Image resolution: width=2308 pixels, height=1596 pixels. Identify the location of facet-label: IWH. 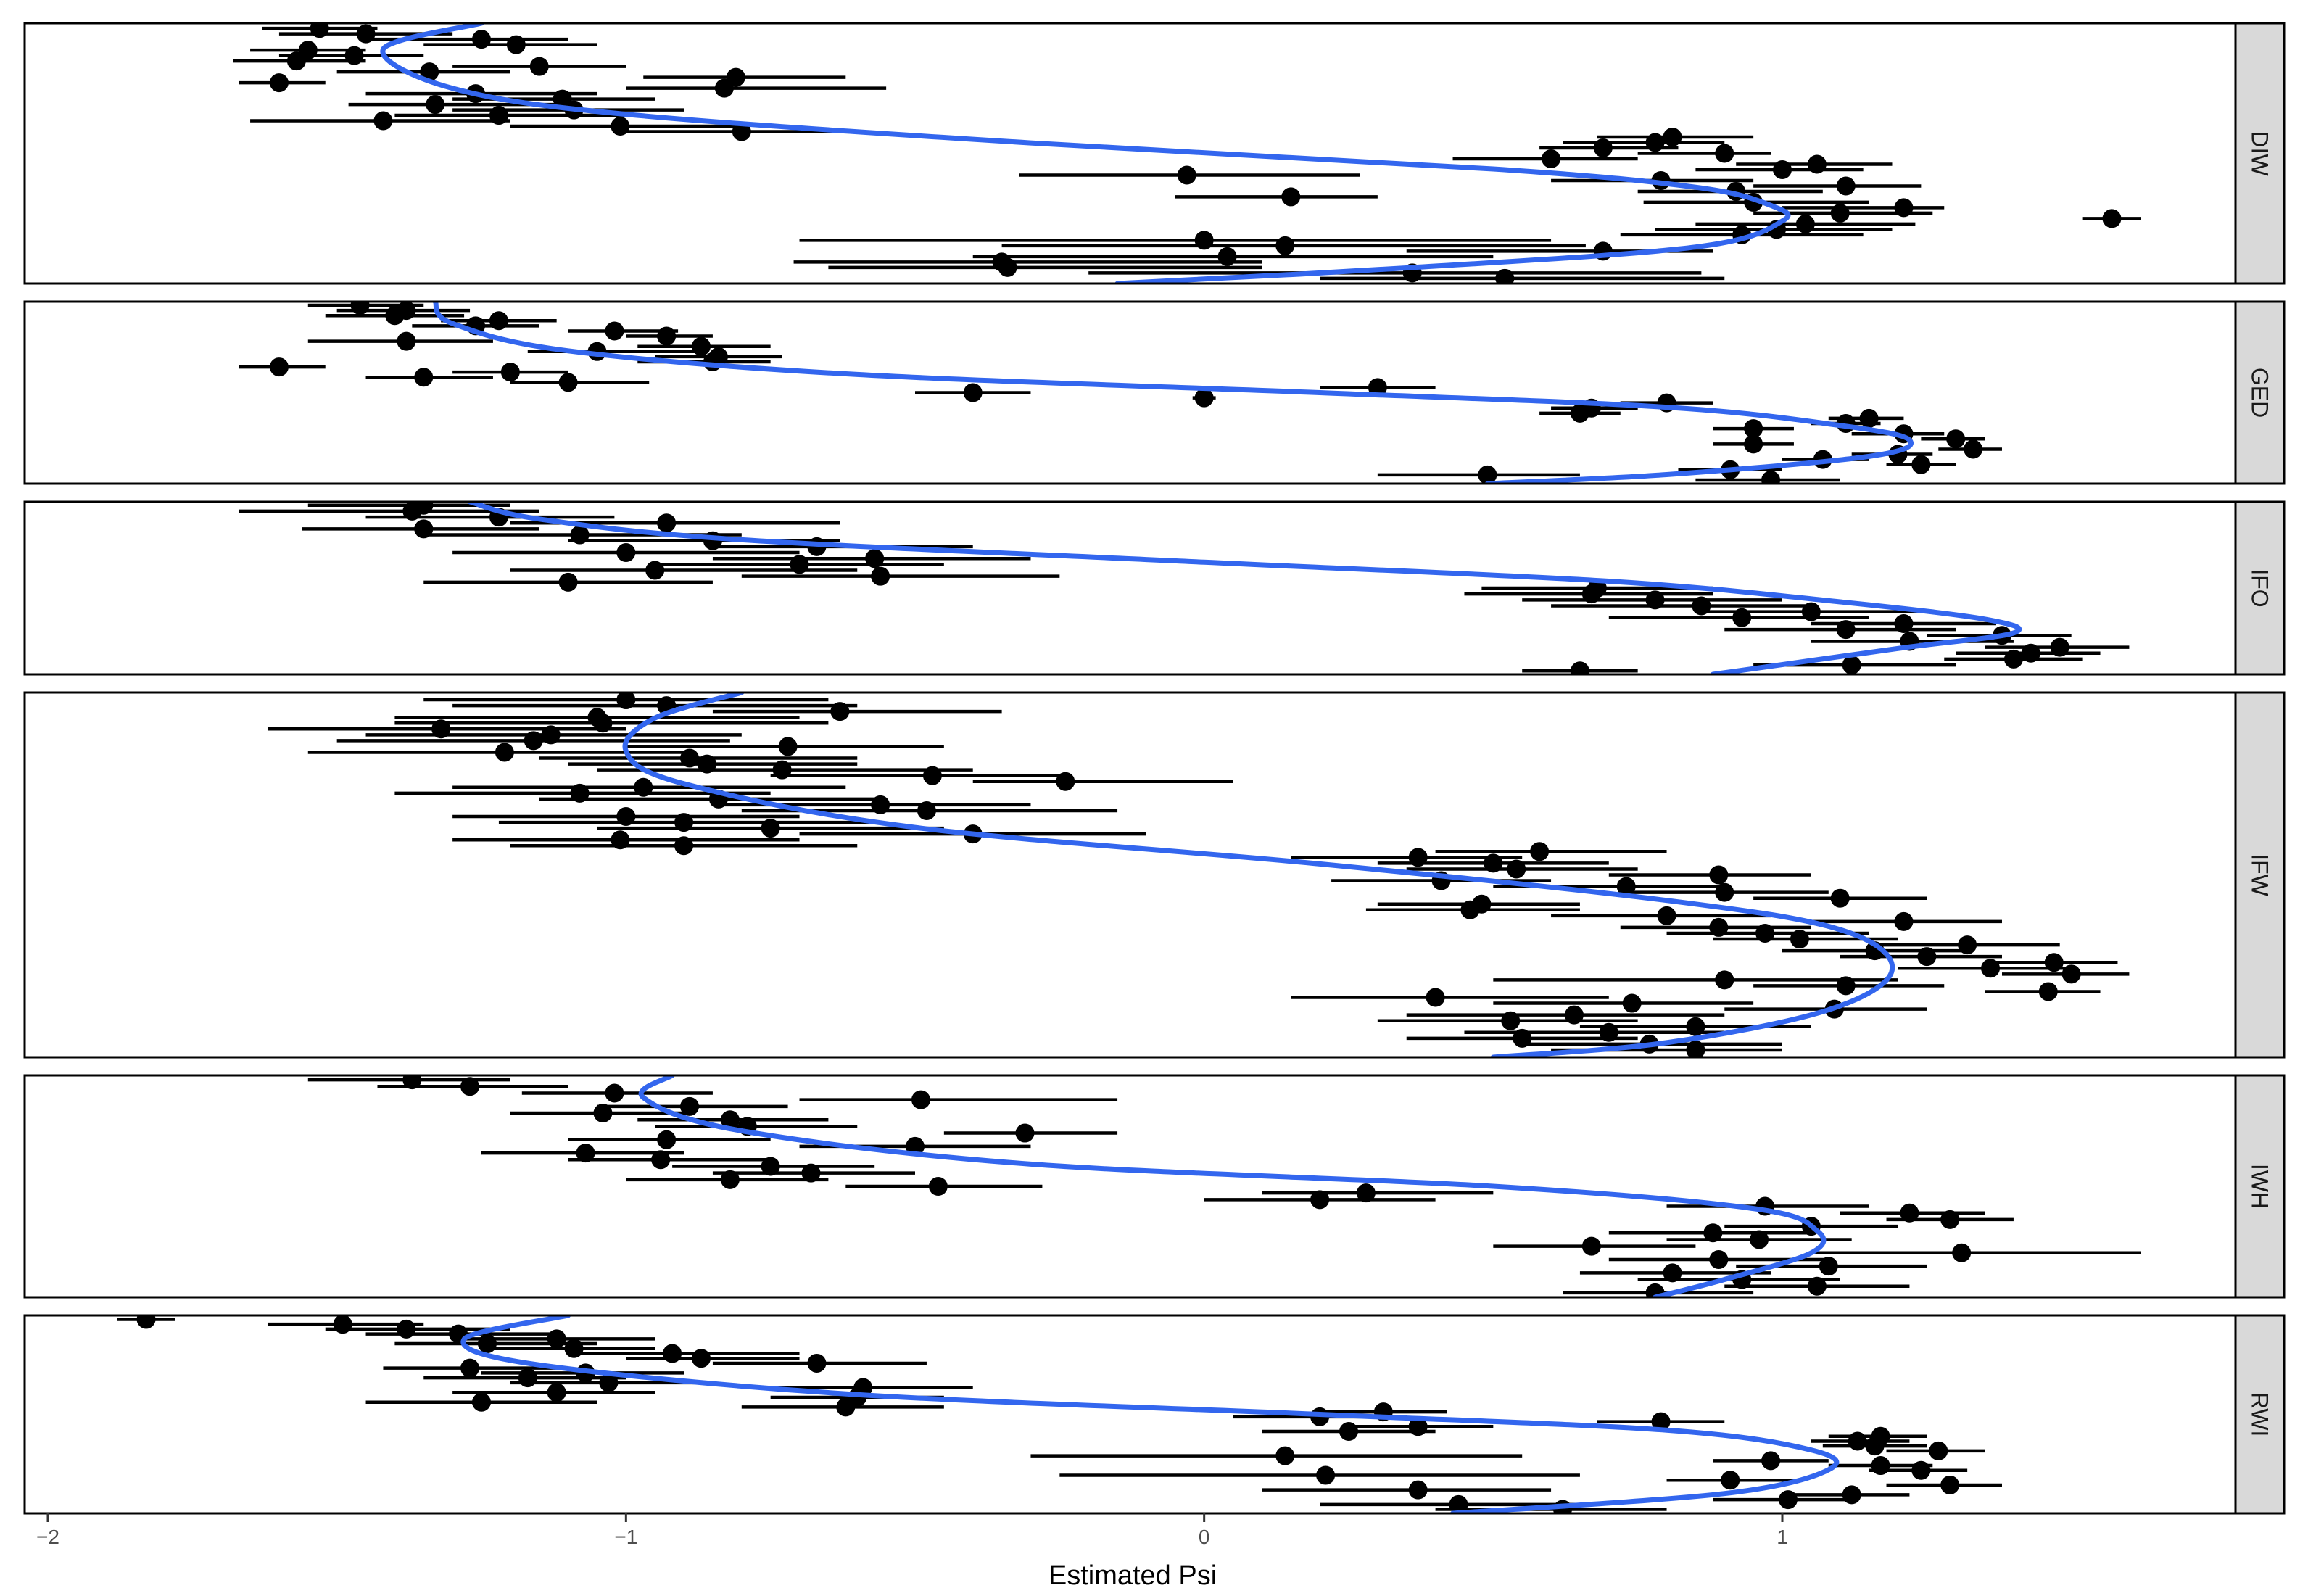
(2260, 1186).